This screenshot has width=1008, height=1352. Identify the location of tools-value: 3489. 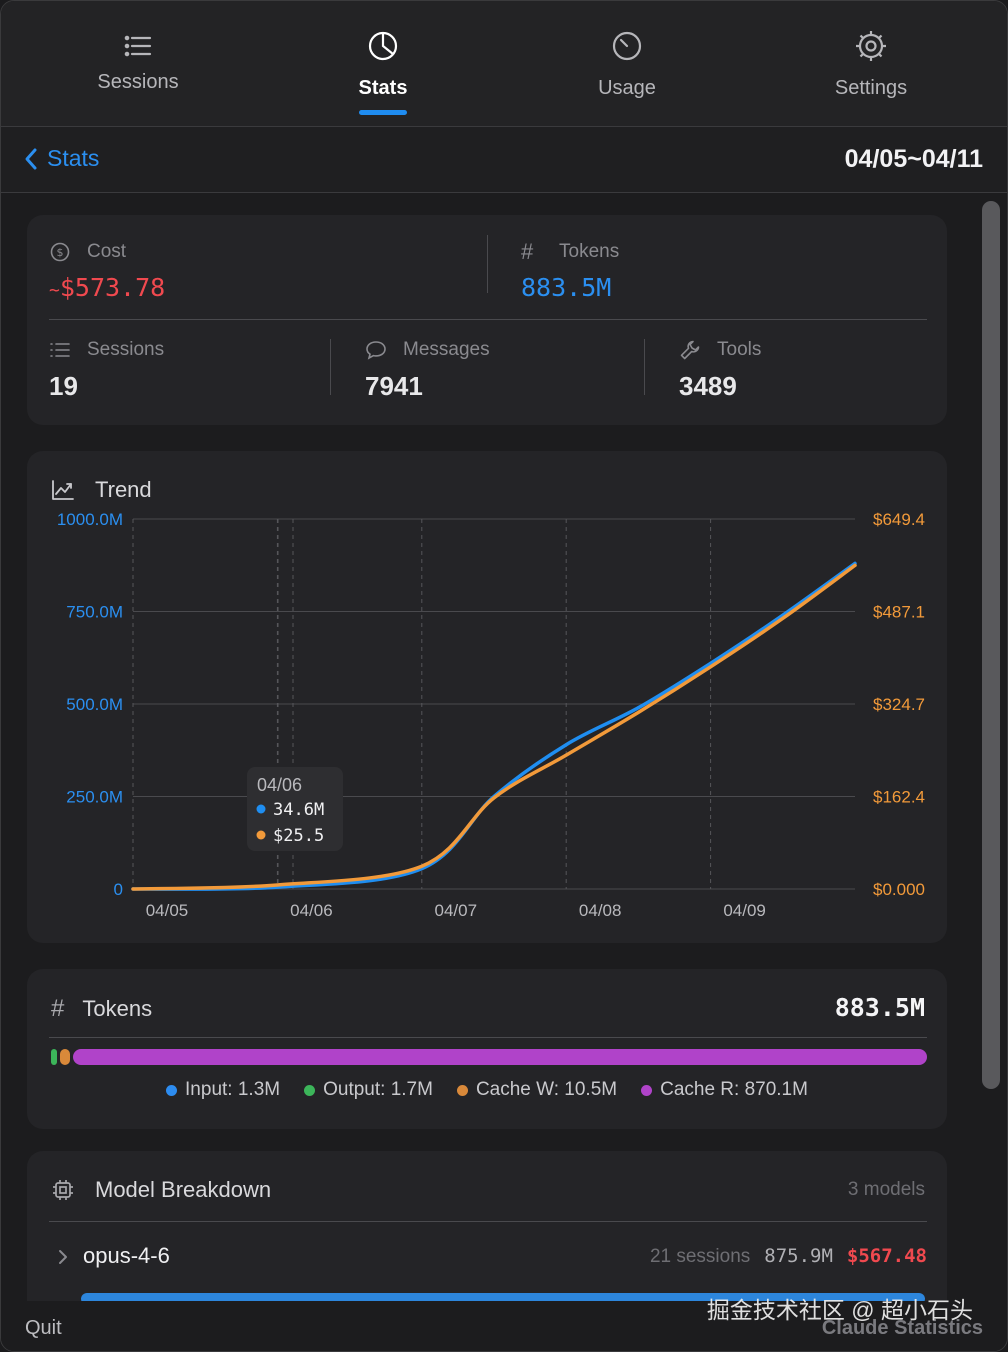
(708, 386).